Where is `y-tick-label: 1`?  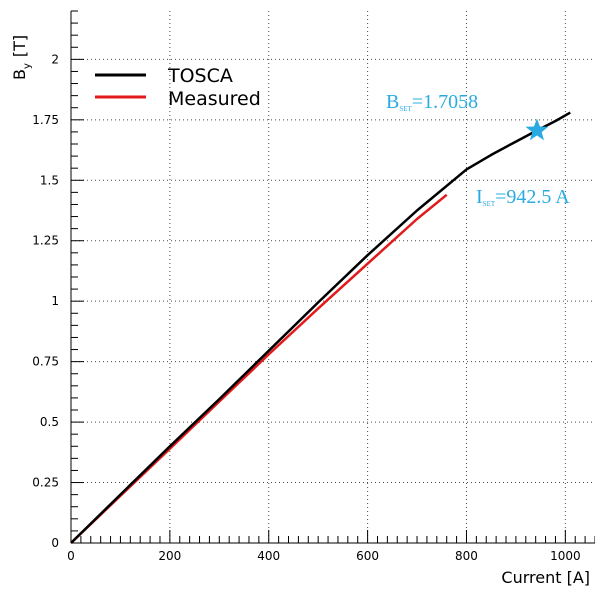
y-tick-label: 1 is located at coordinates (55, 301).